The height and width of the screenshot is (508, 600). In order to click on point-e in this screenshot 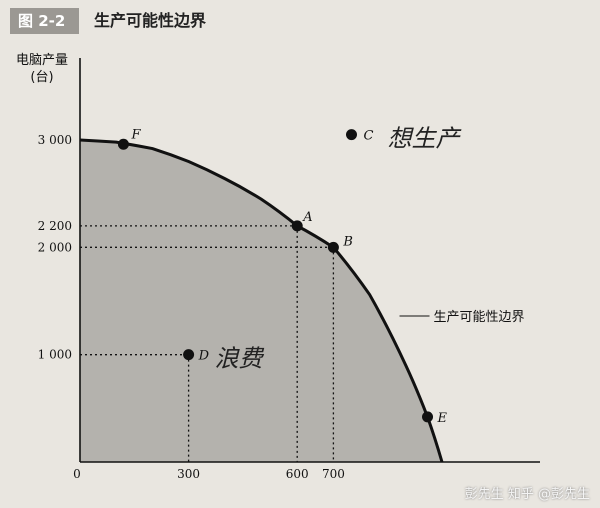, I will do `click(428, 417)`.